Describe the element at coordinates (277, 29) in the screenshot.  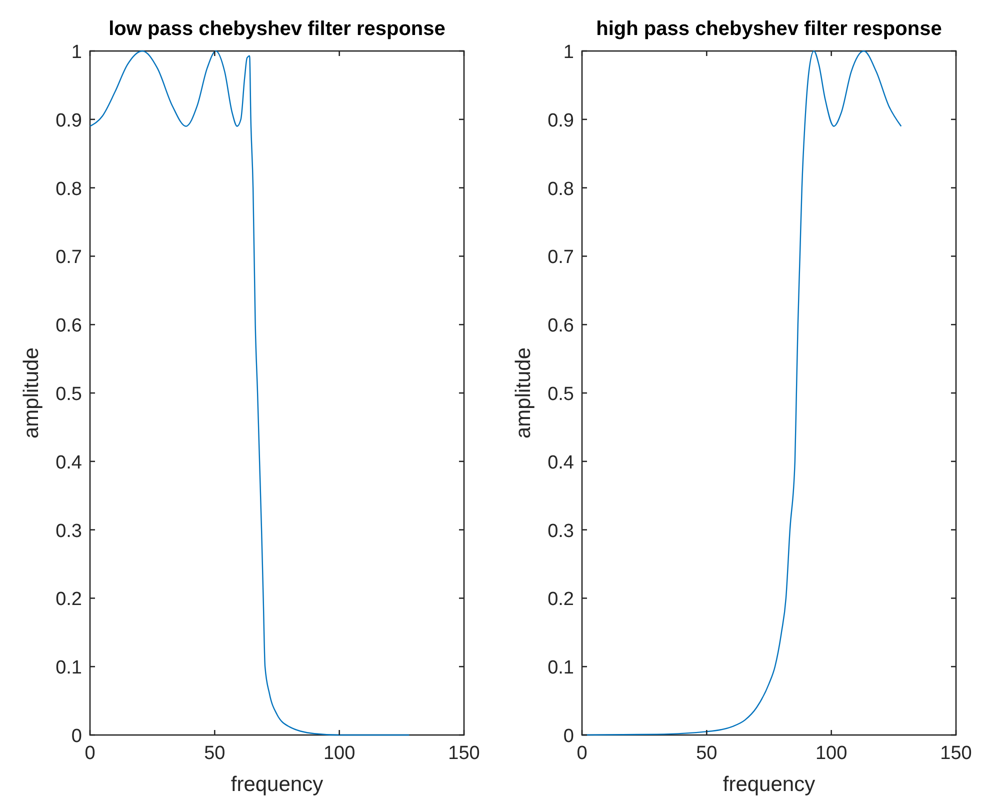
I see `chart-title: low pass chebyshev filter response` at that location.